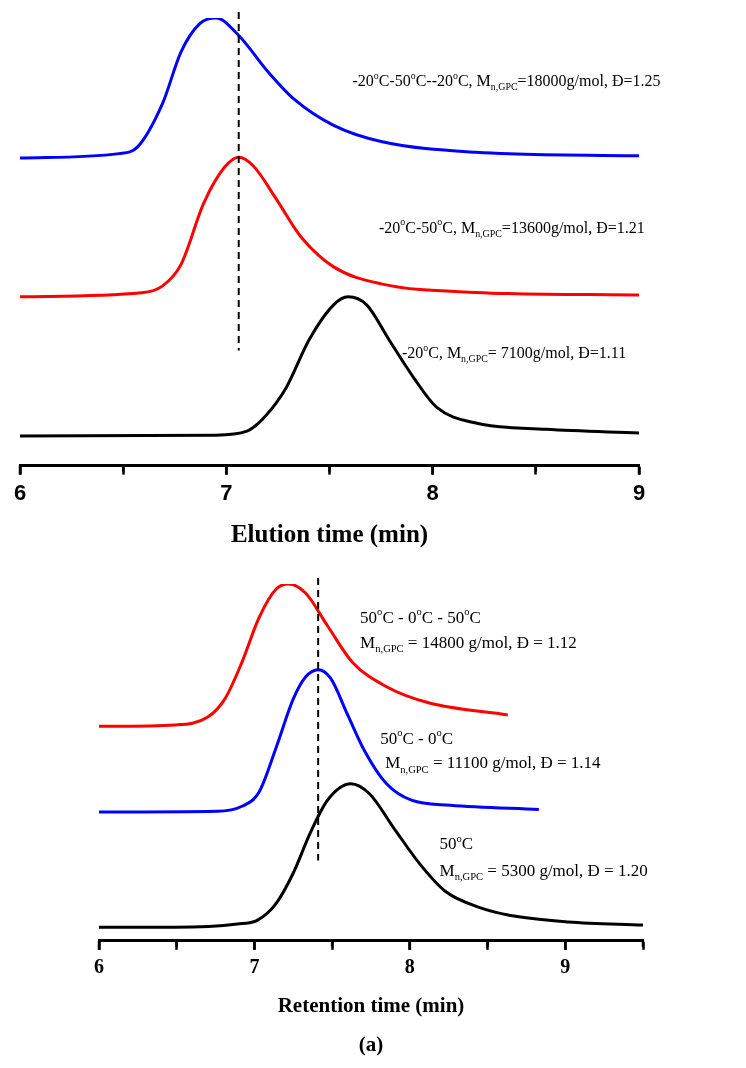  What do you see at coordinates (329, 534) in the screenshot?
I see `x-axis-title: Elution time (min)` at bounding box center [329, 534].